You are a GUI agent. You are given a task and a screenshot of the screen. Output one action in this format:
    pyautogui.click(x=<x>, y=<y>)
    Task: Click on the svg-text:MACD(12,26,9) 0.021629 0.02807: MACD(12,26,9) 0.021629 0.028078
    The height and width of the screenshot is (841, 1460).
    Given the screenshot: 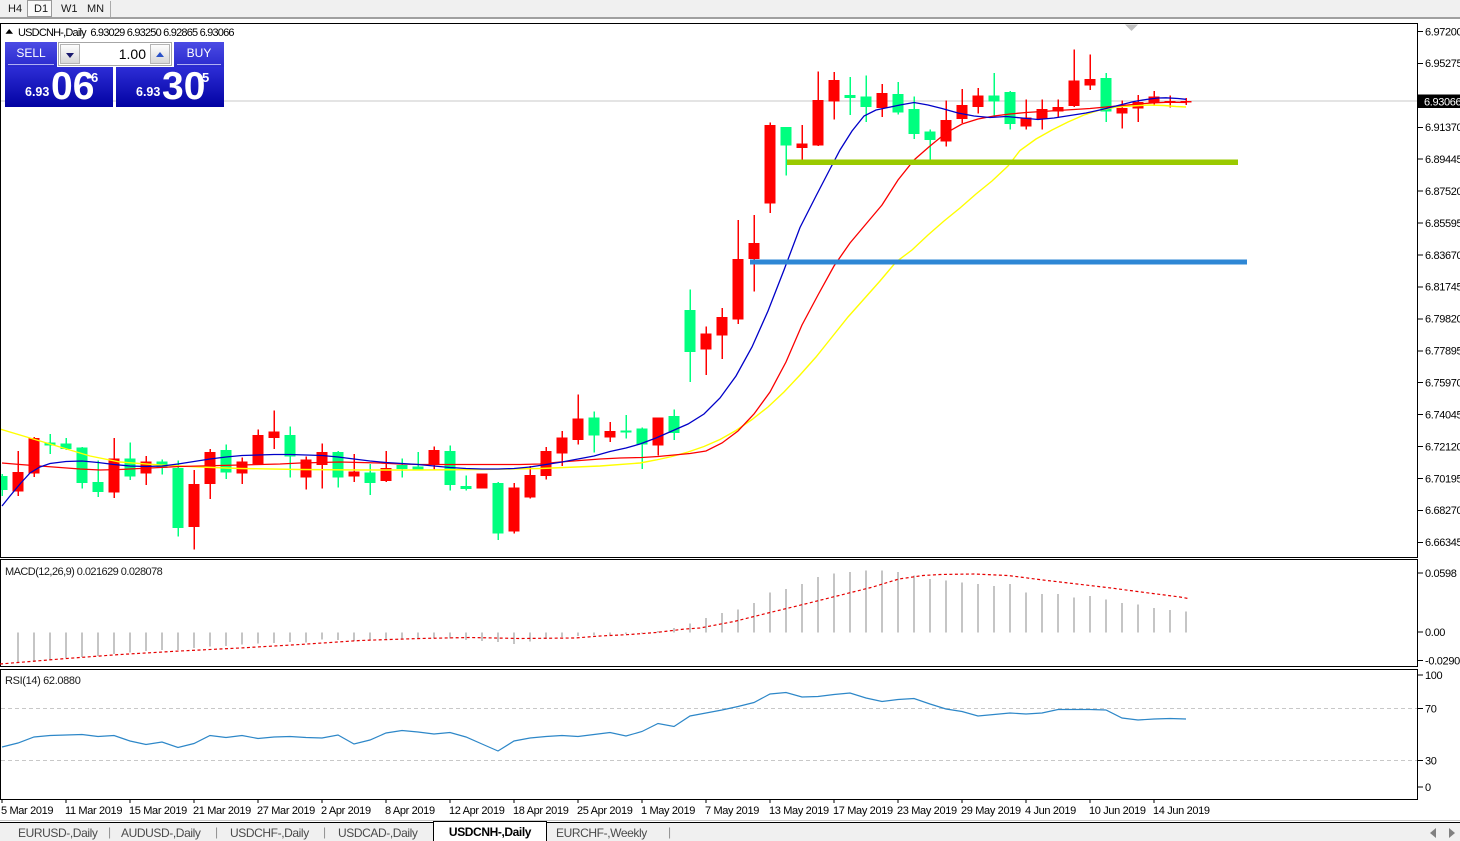 What is the action you would take?
    pyautogui.click(x=84, y=572)
    